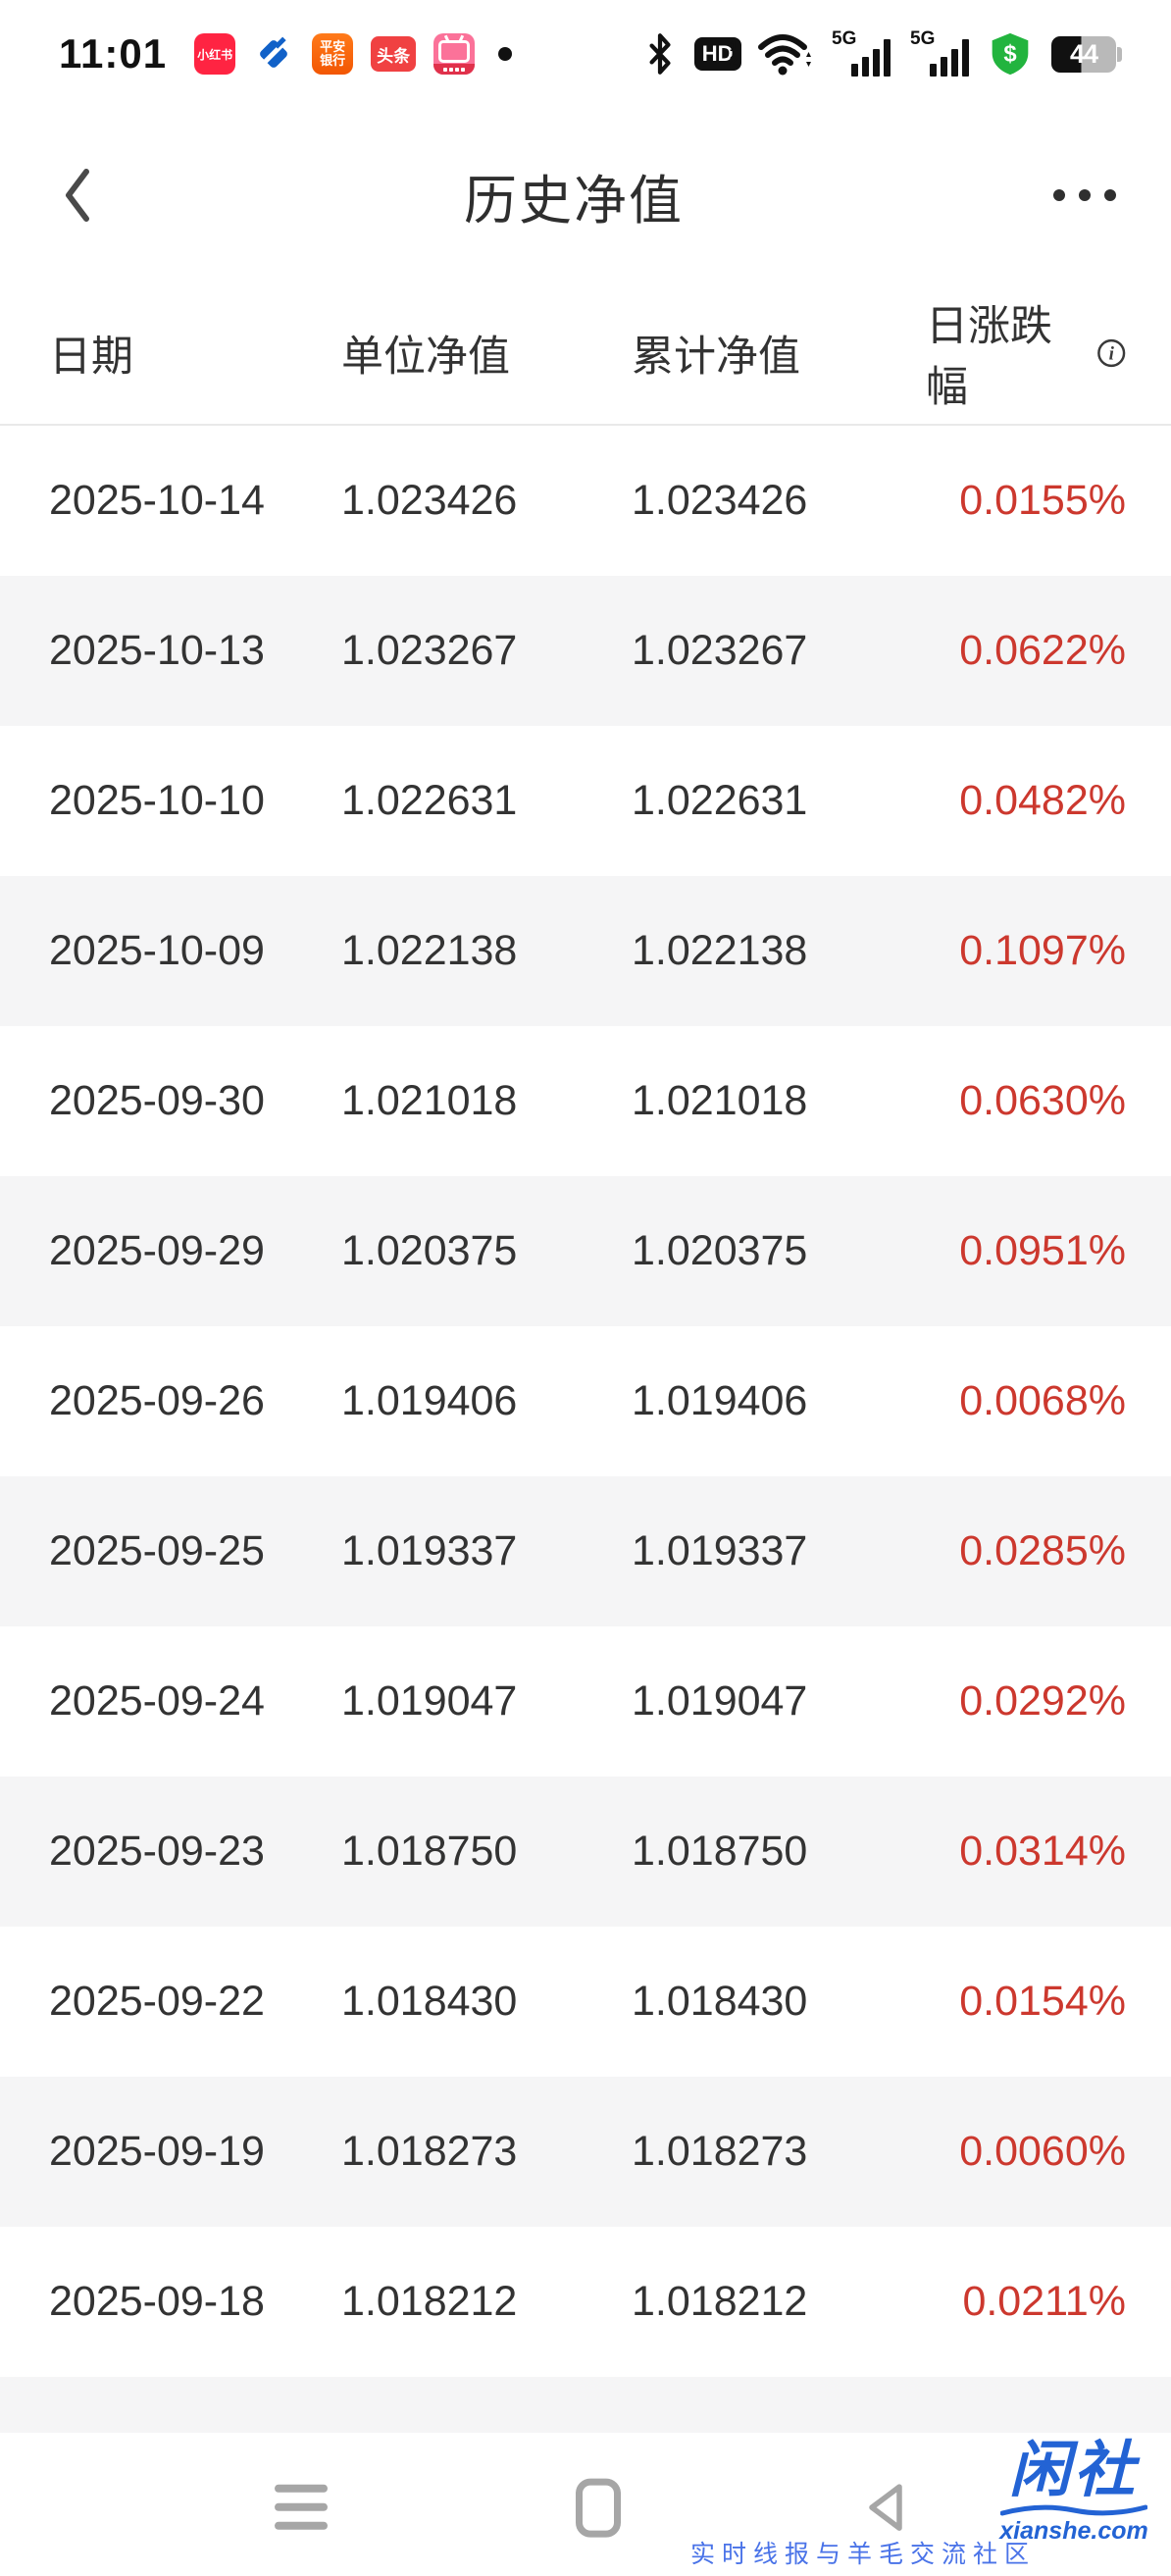 The image size is (1171, 2576). Describe the element at coordinates (585, 1251) in the screenshot. I see `table-row: 2025-09-29 1.020375 1.020375 0.0951%` at that location.